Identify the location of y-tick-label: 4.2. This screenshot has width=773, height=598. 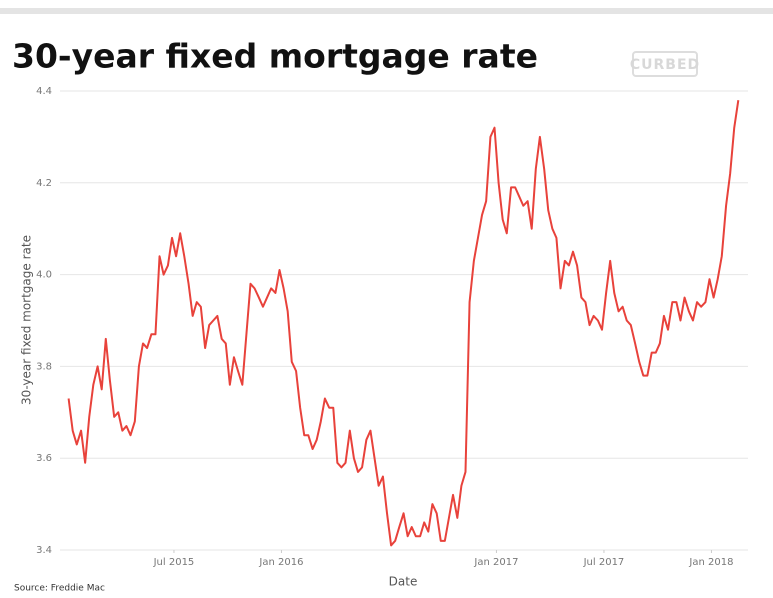
(44, 183).